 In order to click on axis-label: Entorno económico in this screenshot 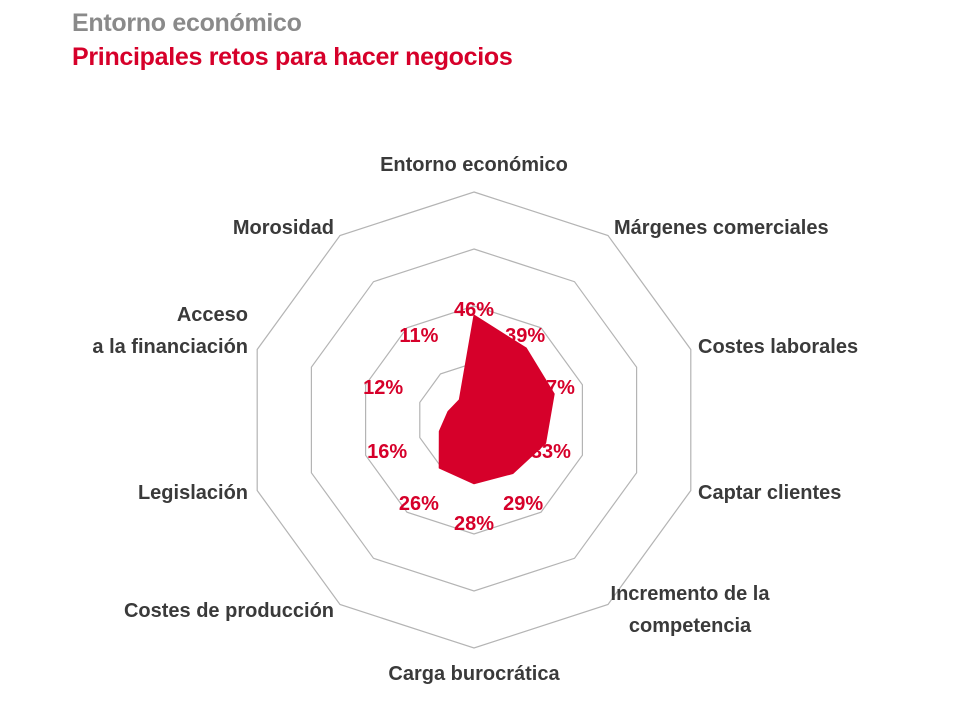, I will do `click(474, 165)`.